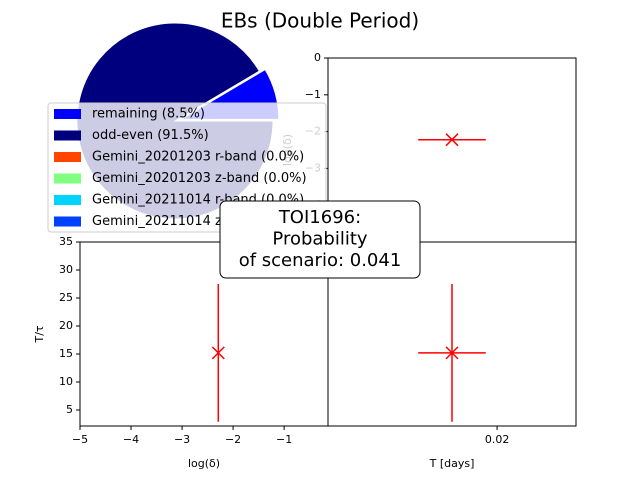  Describe the element at coordinates (148, 114) in the screenshot. I see `legend-label: remaining (8.5%)` at that location.